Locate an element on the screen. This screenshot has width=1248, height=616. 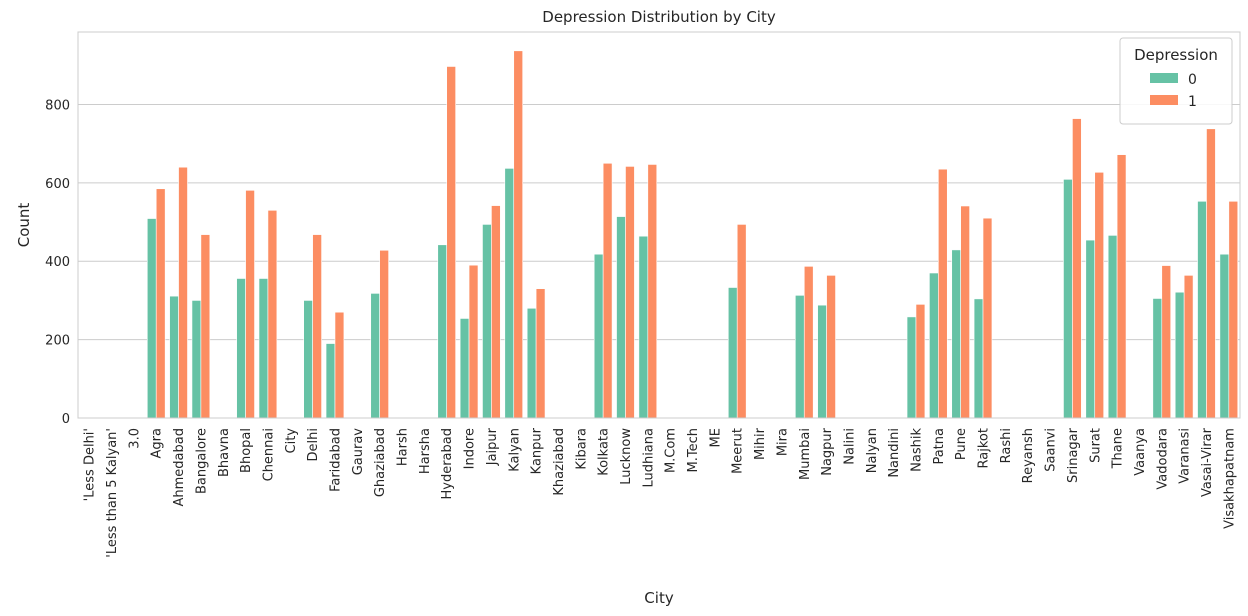
x-tick-label: Khaziabad is located at coordinates (559, 462).